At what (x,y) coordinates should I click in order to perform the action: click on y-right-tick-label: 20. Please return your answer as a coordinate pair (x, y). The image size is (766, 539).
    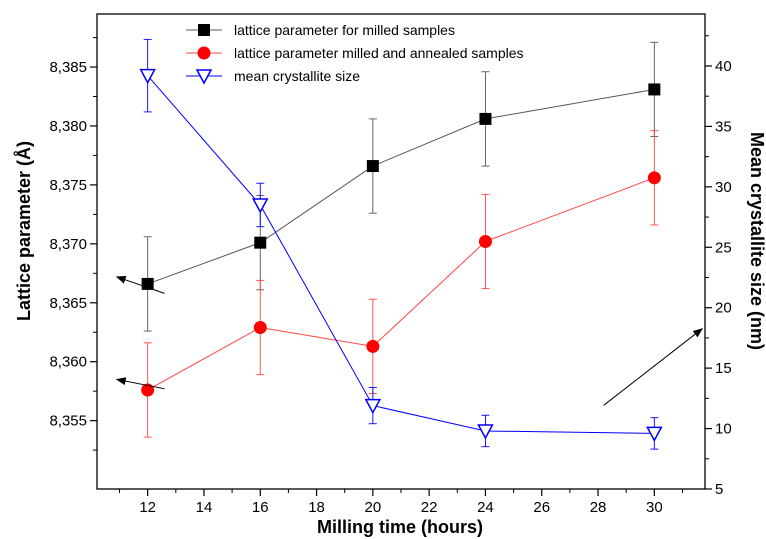
    Looking at the image, I should click on (723, 308).